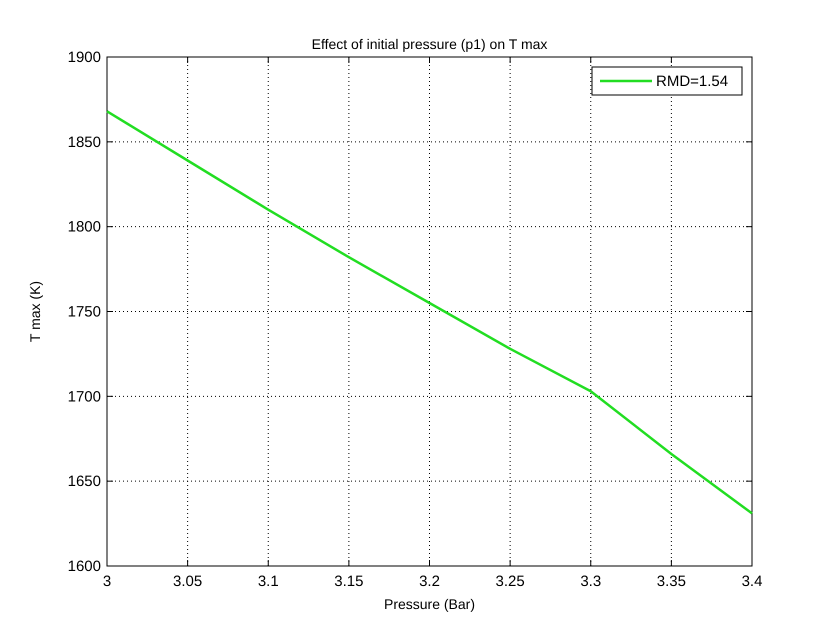  What do you see at coordinates (84, 142) in the screenshot?
I see `y-tick-label: 1850` at bounding box center [84, 142].